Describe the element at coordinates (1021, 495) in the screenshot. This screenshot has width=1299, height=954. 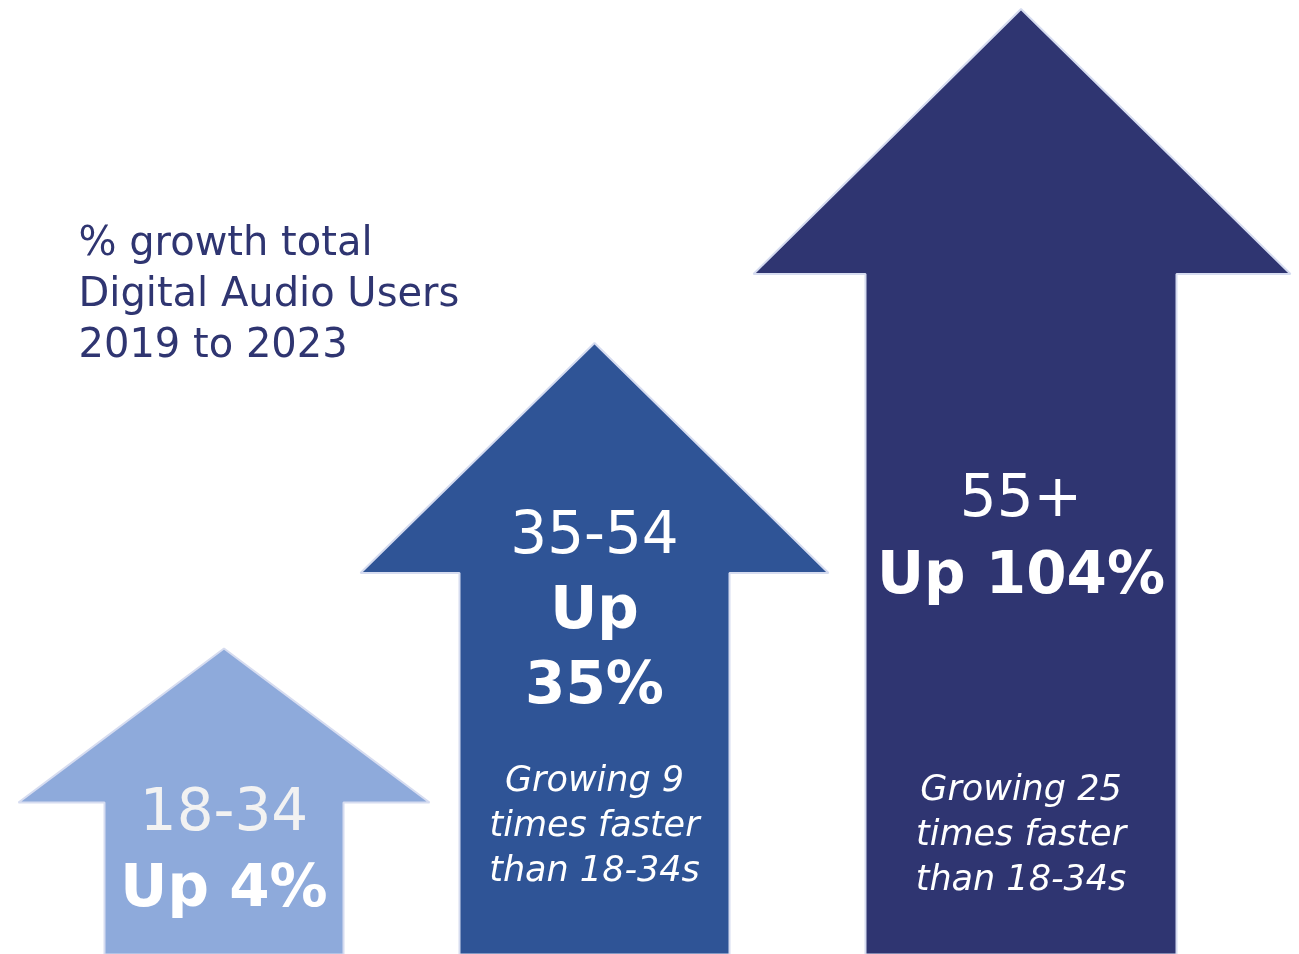
I see `category-label: 55+` at that location.